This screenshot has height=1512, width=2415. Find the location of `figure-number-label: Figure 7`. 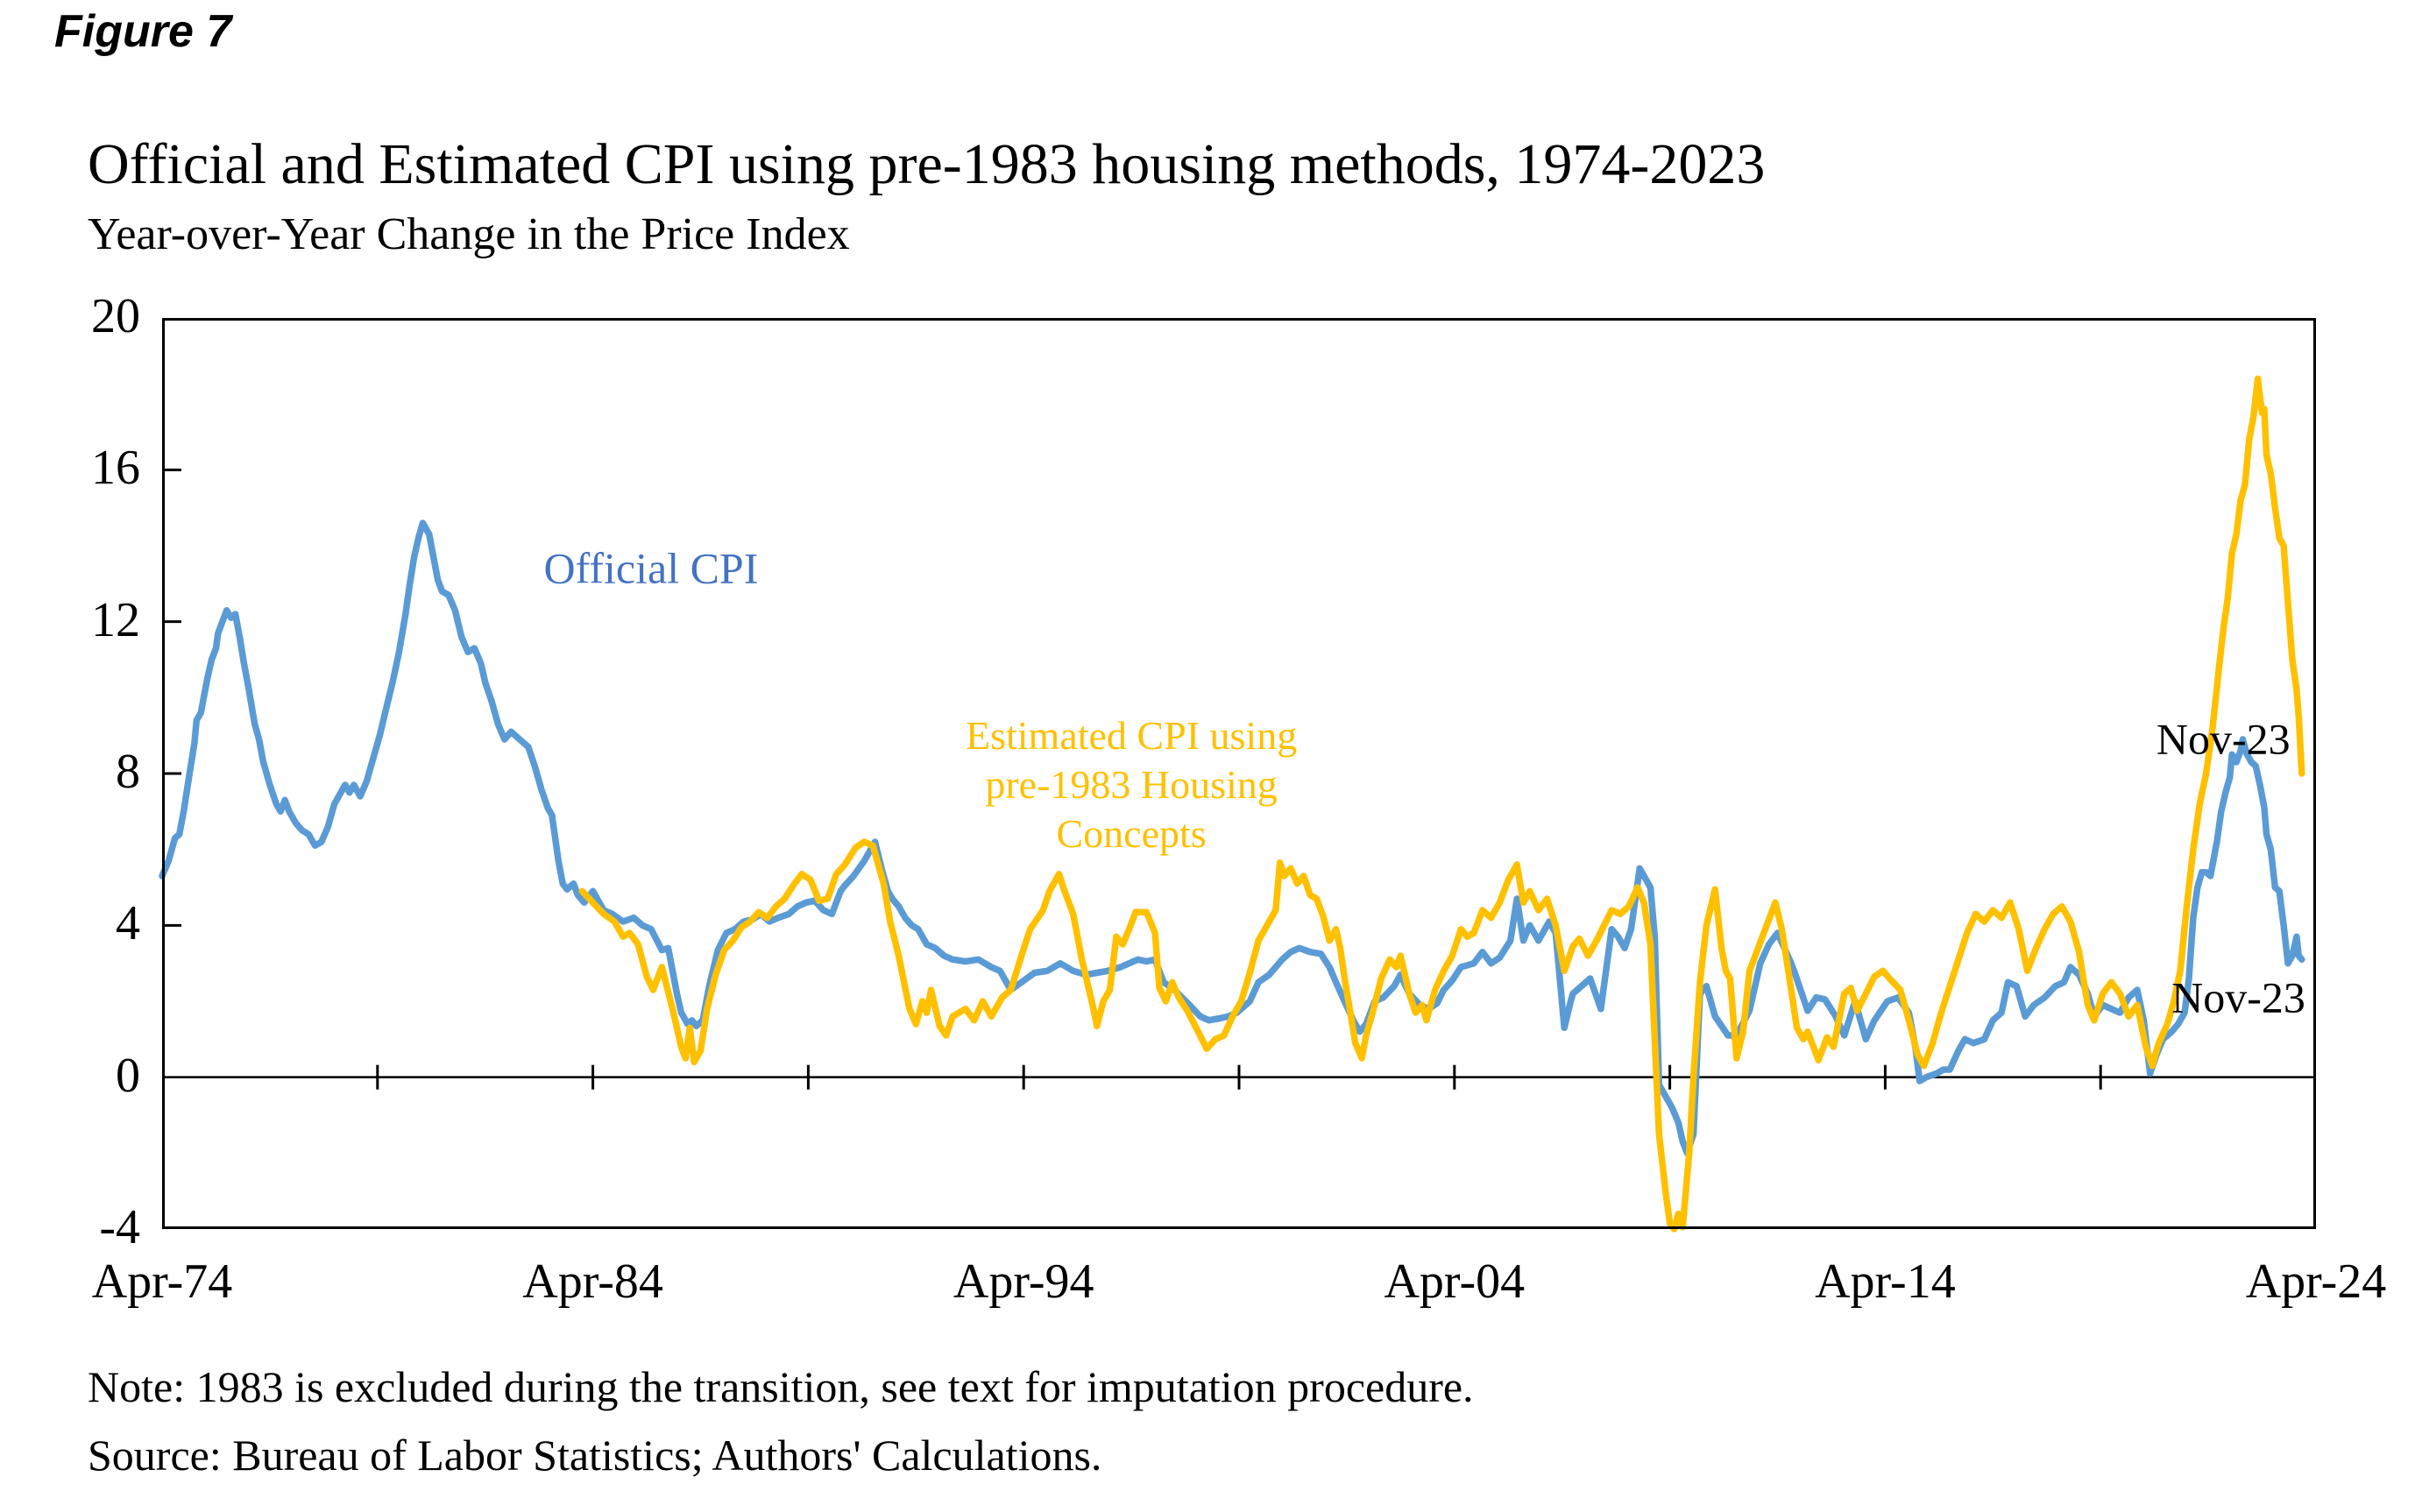

figure-number-label: Figure 7 is located at coordinates (143, 32).